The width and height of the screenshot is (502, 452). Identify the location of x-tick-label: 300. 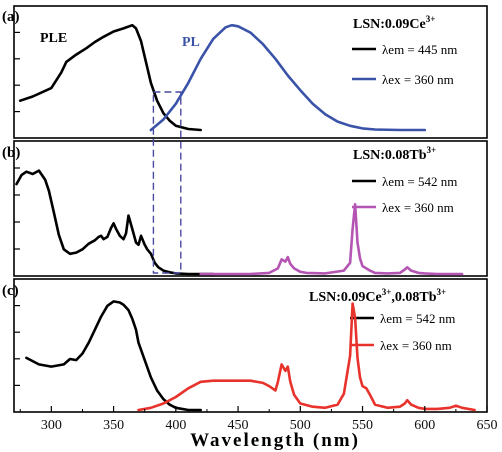
(51, 425).